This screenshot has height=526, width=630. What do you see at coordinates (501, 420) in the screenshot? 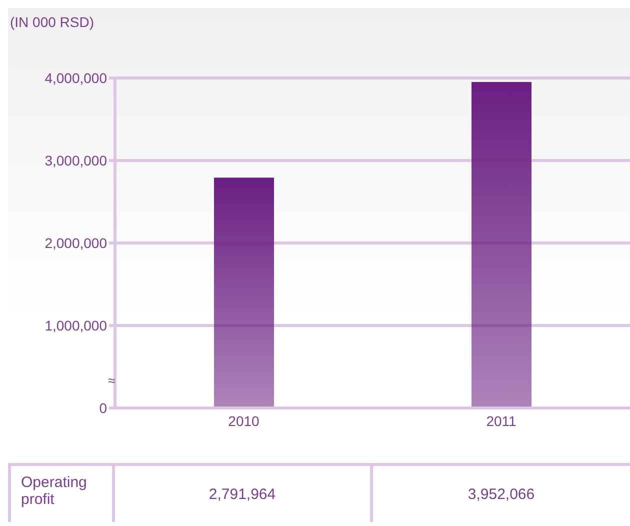
I see `x-tick-label: 2011` at bounding box center [501, 420].